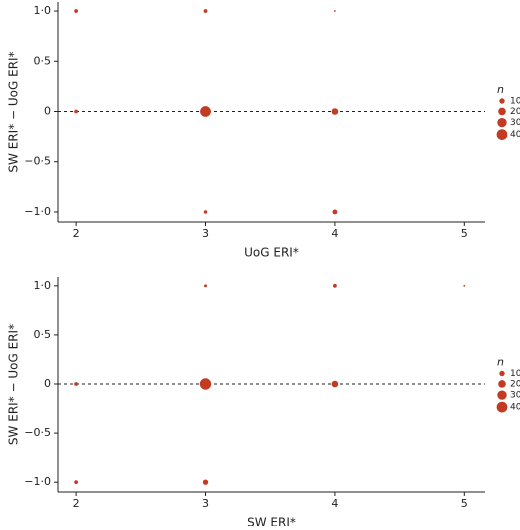 Image resolution: width=520 pixels, height=530 pixels. I want to click on x-axis-label: SW ERI*, so click(271, 521).